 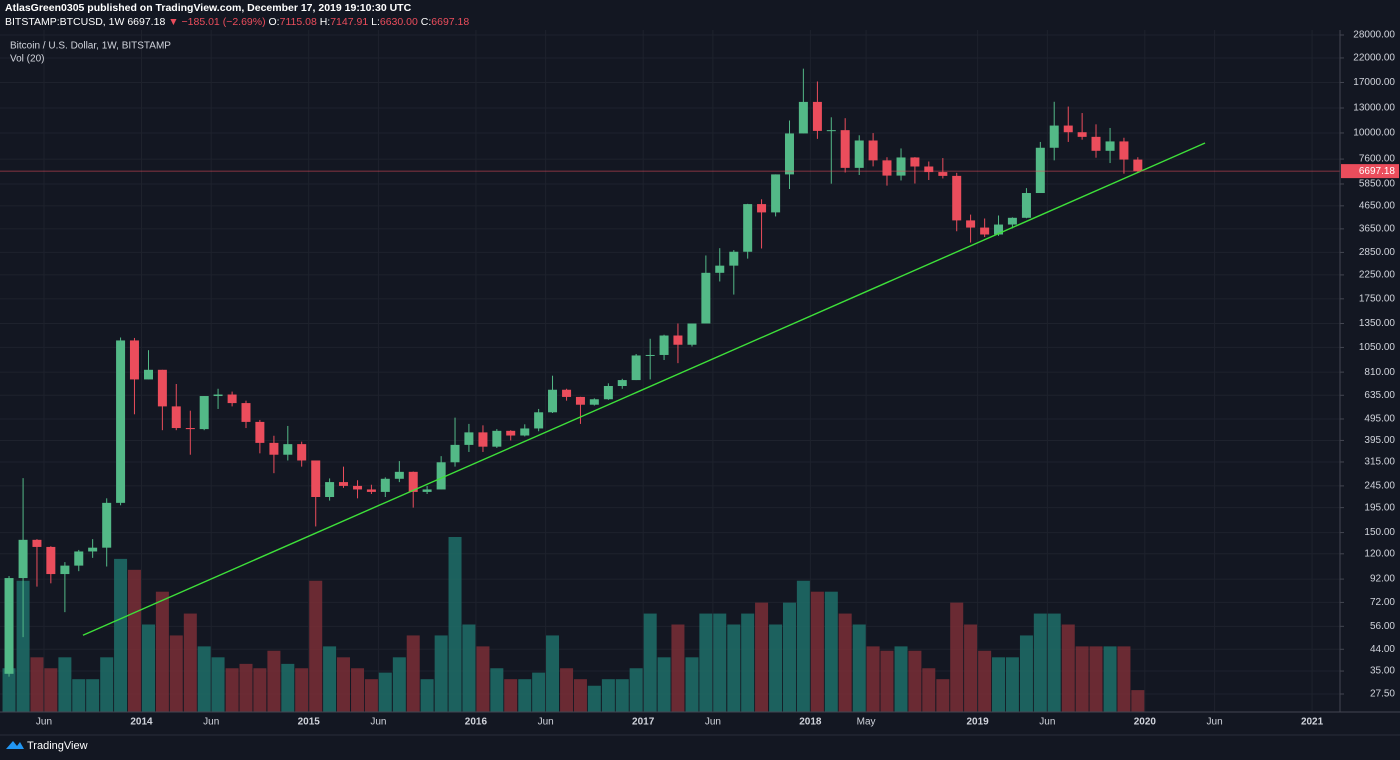 I want to click on tv-logo, so click(x=15, y=745).